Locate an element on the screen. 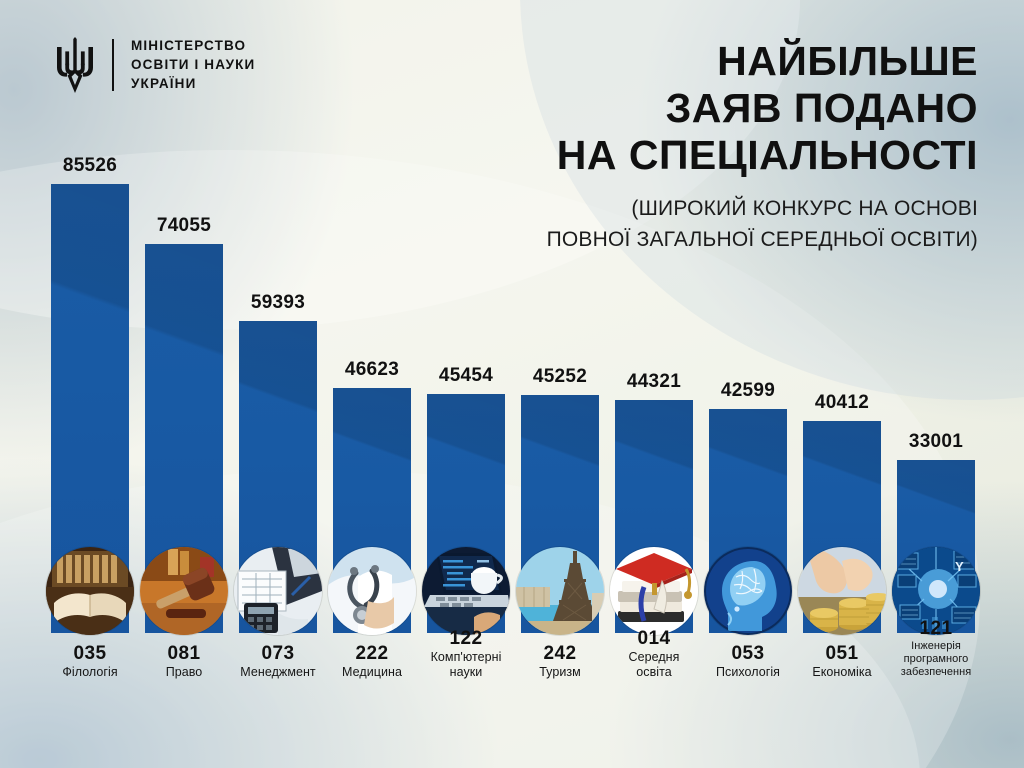  bar-value: 33001 is located at coordinates (936, 441).